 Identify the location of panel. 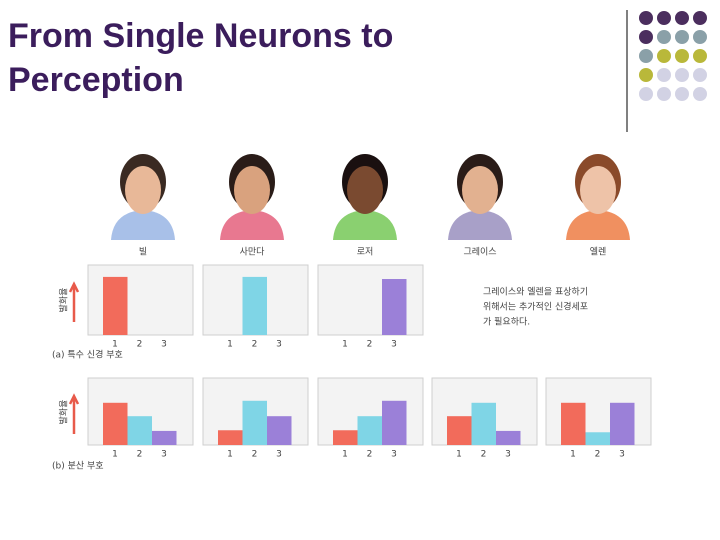
(370, 300).